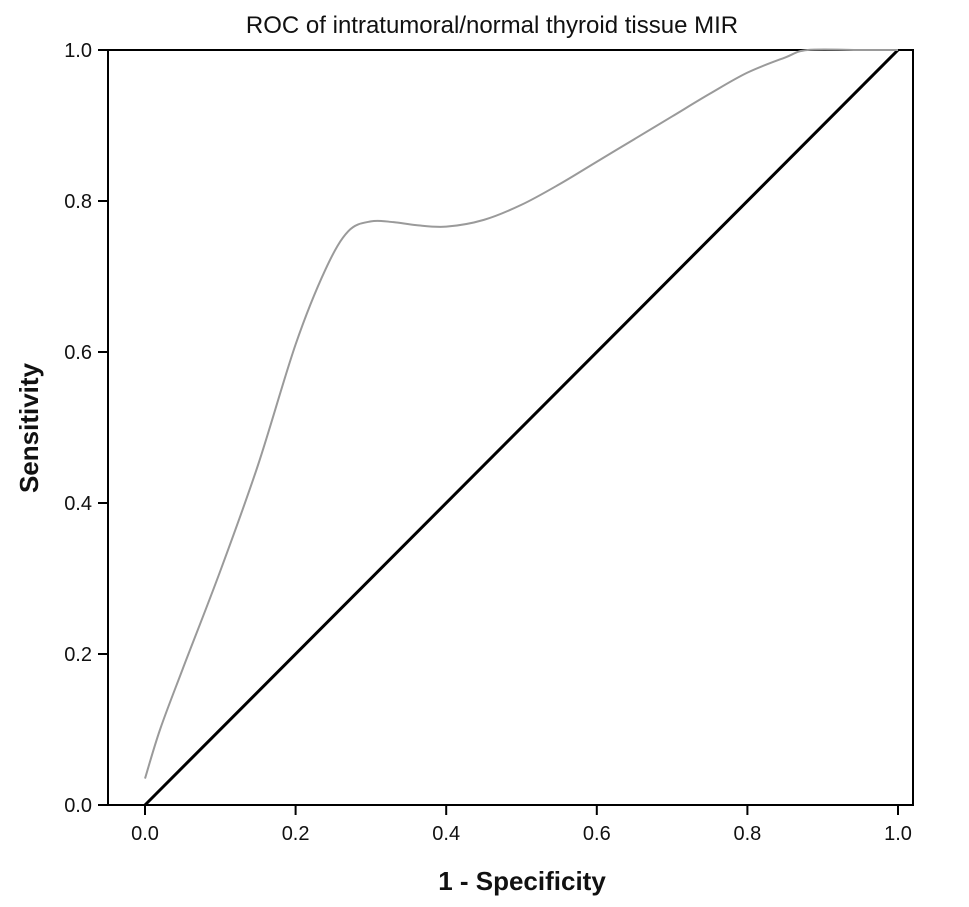 This screenshot has width=969, height=907. What do you see at coordinates (446, 834) in the screenshot?
I see `x-tick-label: 0.4` at bounding box center [446, 834].